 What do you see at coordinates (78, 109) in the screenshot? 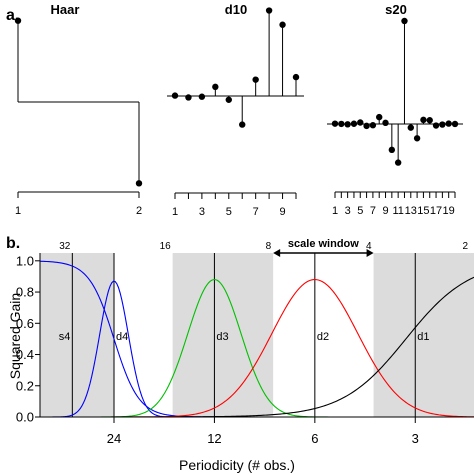
I see `filter-haar: Haar 1 2` at bounding box center [78, 109].